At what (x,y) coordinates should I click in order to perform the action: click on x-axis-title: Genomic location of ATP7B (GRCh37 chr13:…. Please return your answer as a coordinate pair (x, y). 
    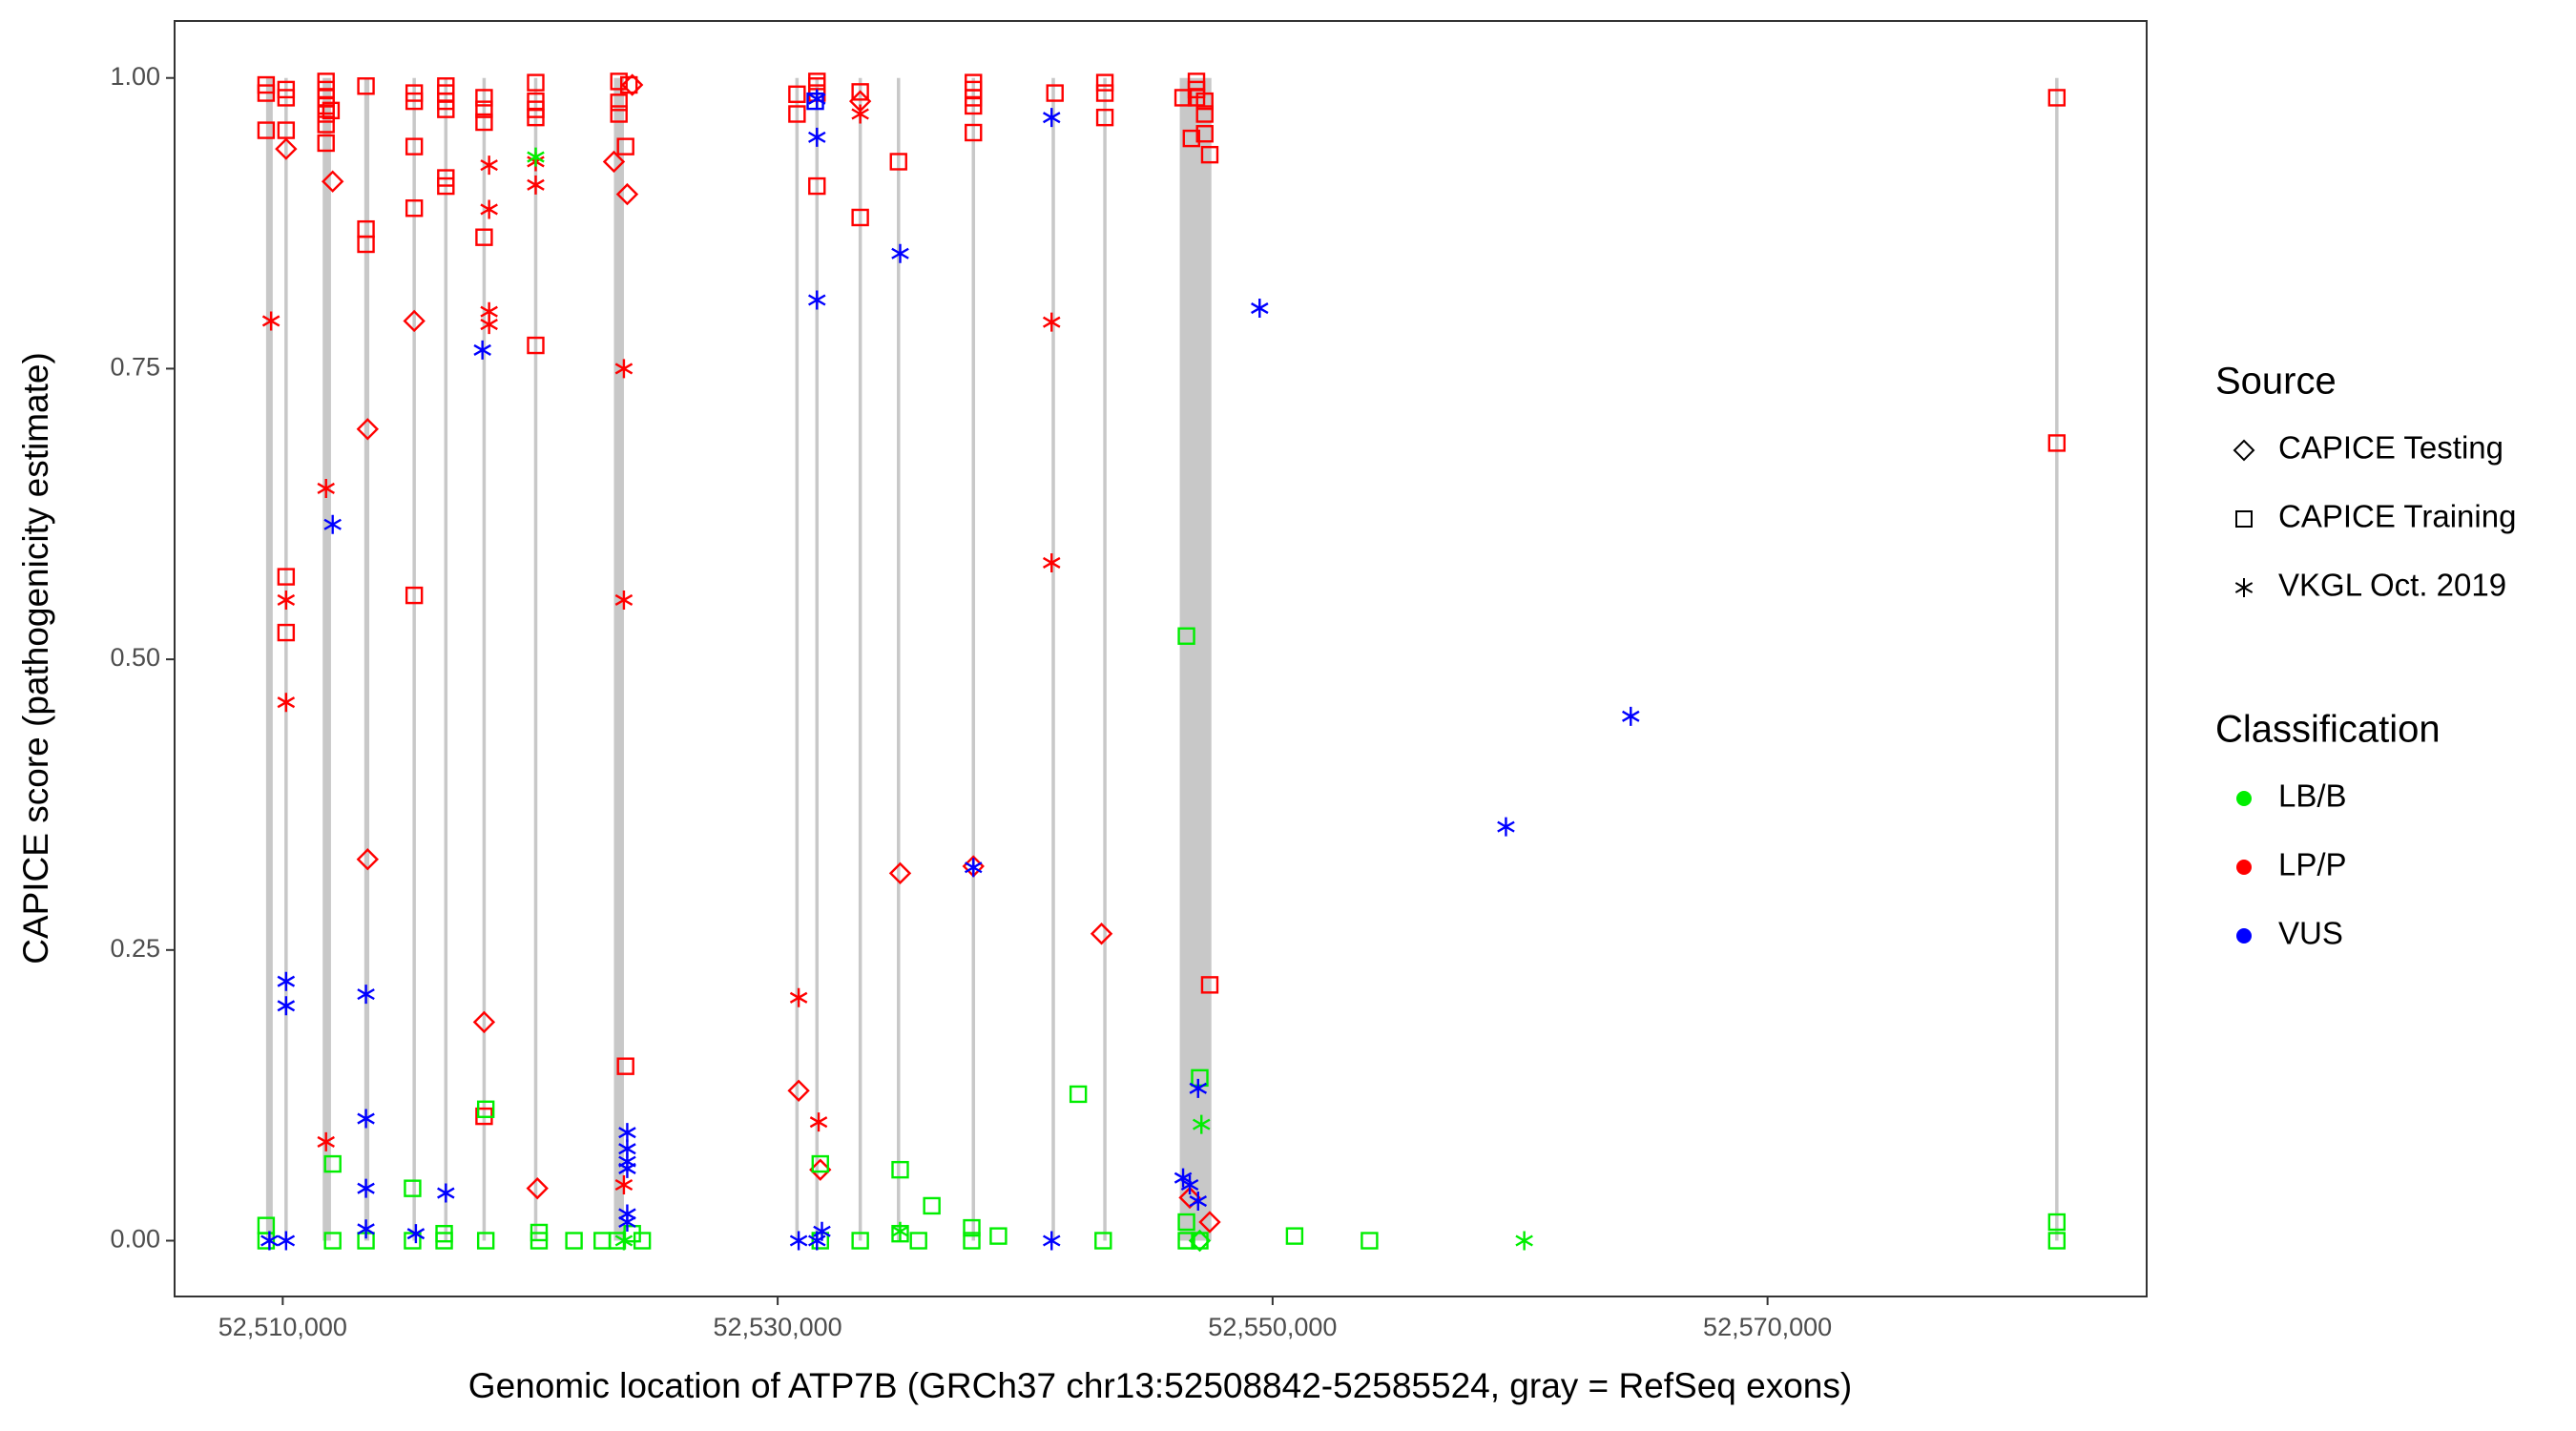
    Looking at the image, I should click on (1160, 1385).